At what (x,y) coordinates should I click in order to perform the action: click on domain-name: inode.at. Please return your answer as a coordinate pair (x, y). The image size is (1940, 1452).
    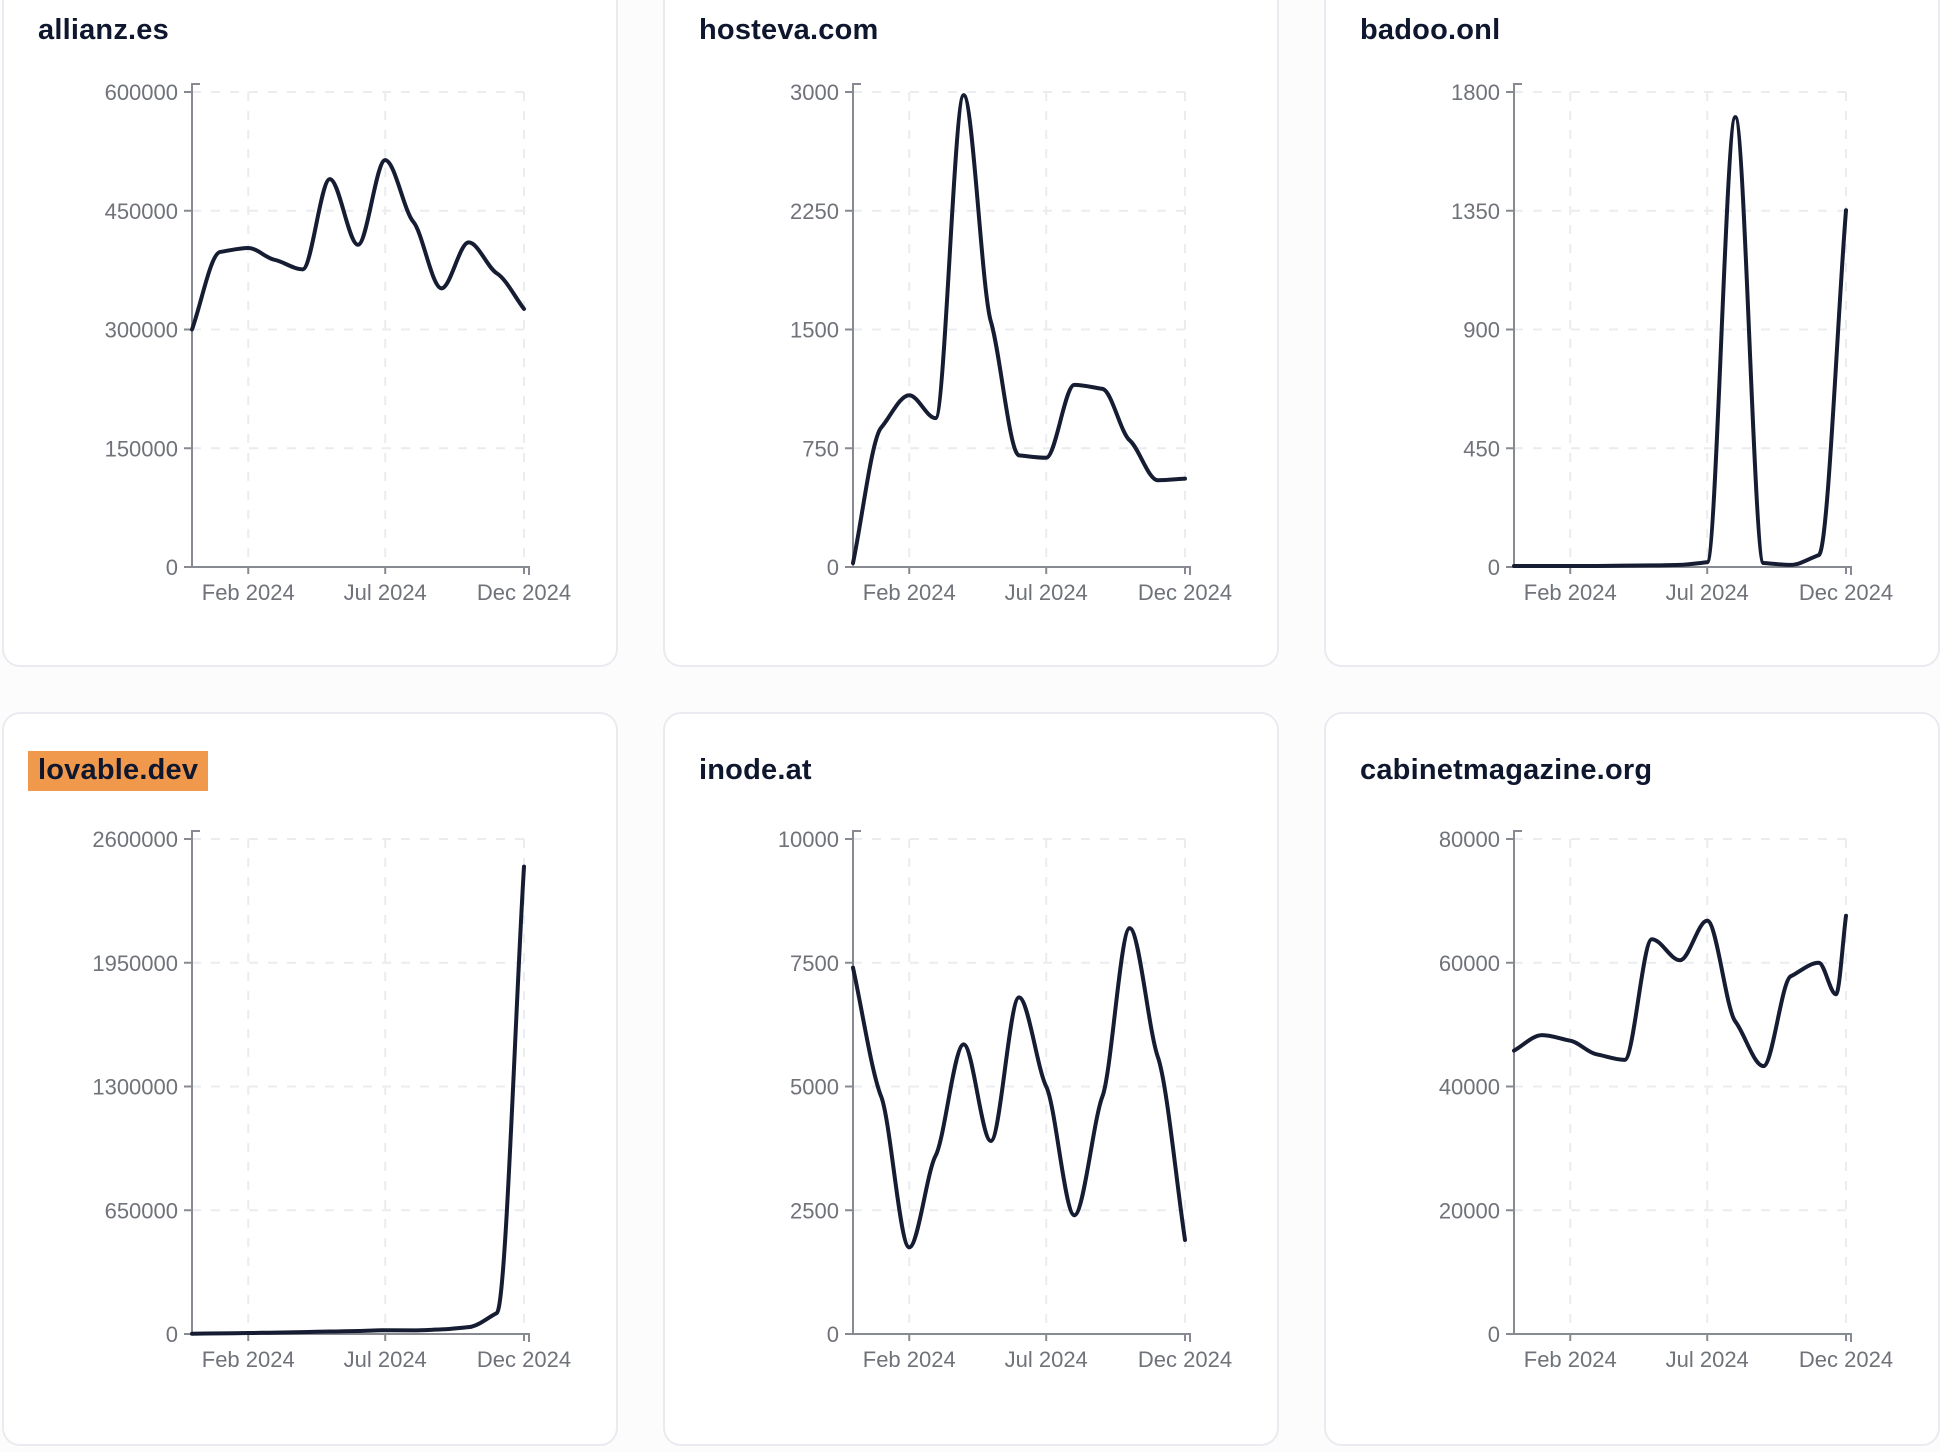
    Looking at the image, I should click on (755, 770).